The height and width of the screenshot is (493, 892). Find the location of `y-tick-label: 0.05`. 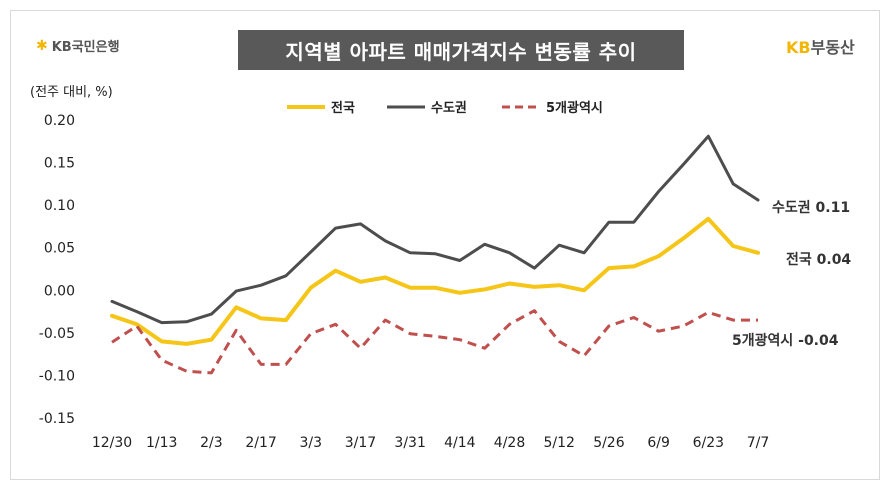

y-tick-label: 0.05 is located at coordinates (59, 249).